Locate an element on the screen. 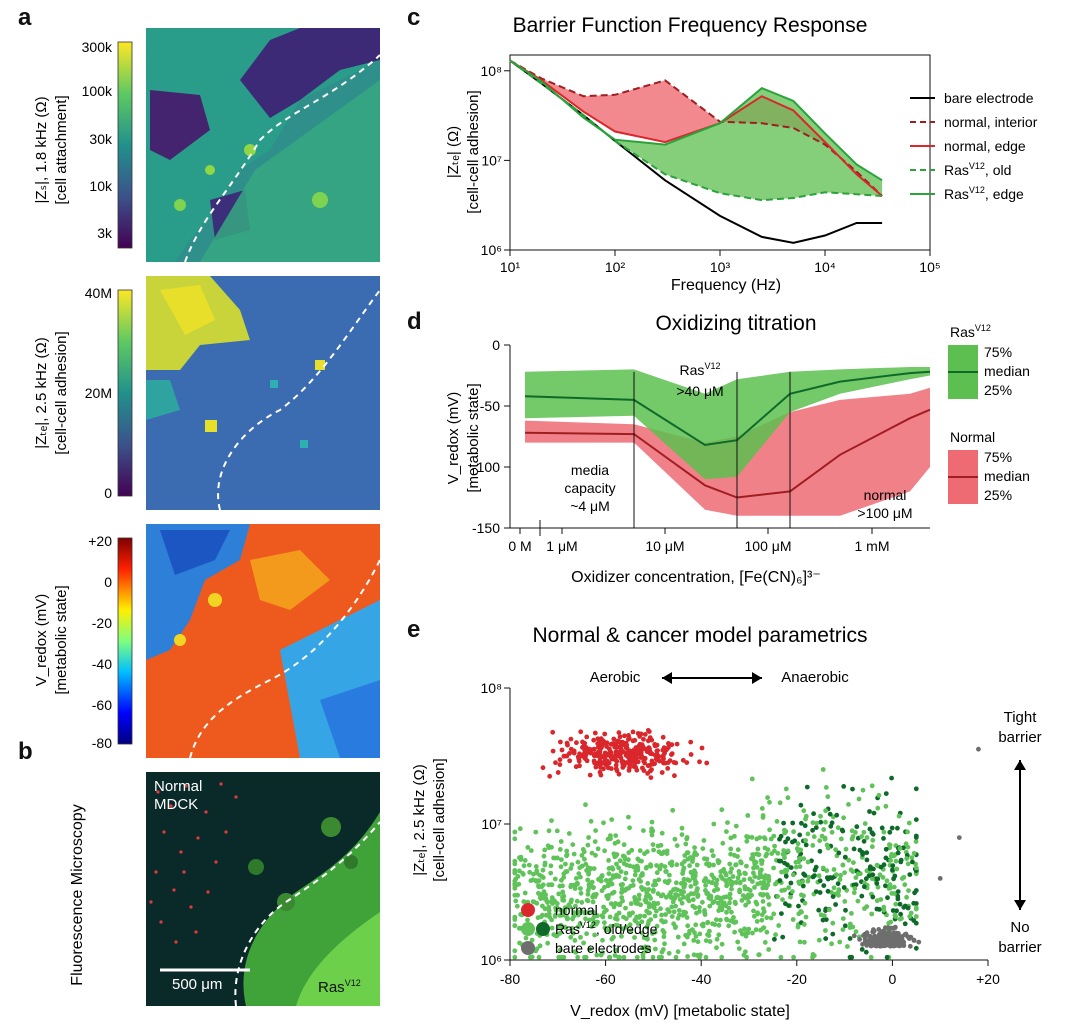  heatmap-1-colorbar is located at coordinates (125, 145).